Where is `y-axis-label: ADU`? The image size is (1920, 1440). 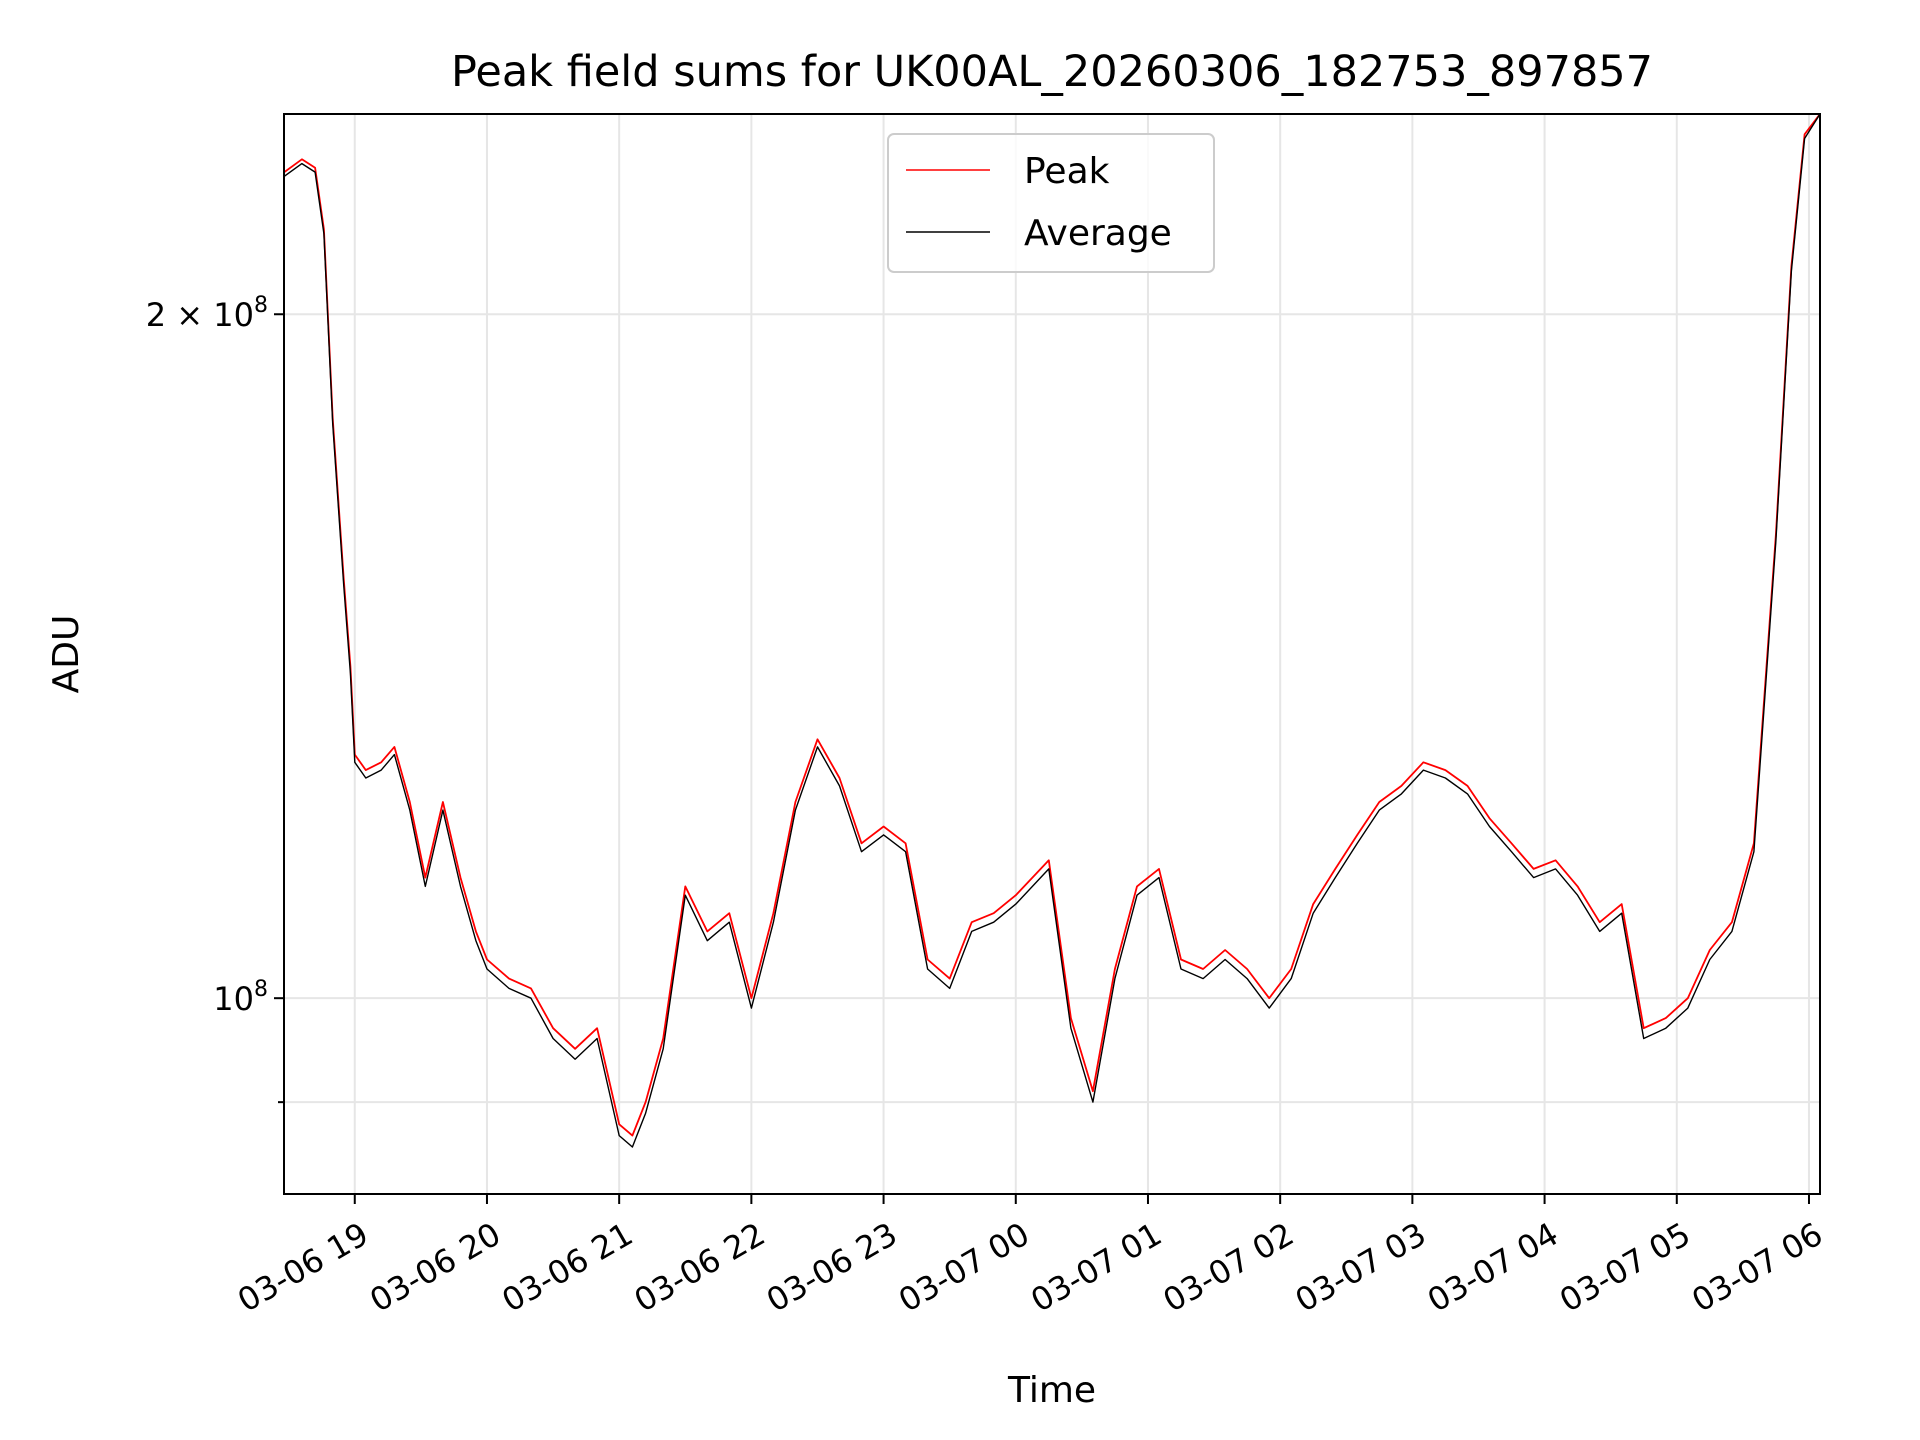 y-axis-label: ADU is located at coordinates (66, 654).